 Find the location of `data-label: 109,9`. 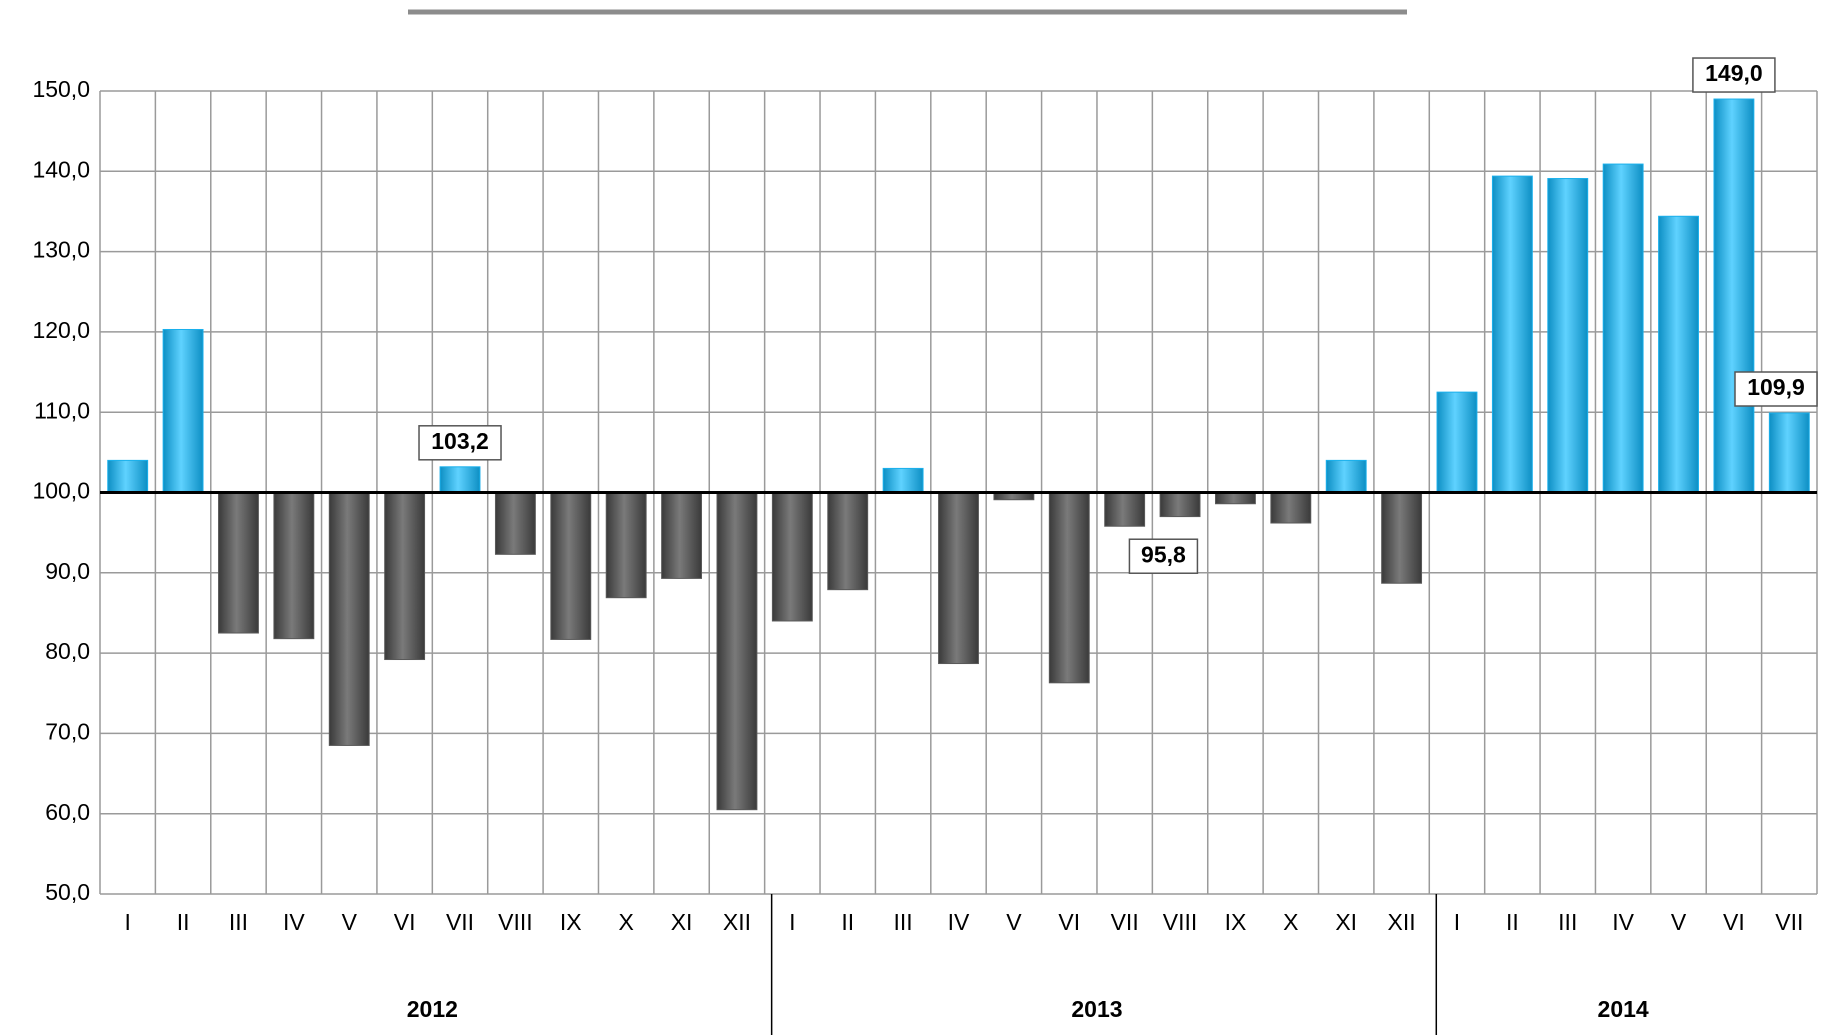

data-label: 109,9 is located at coordinates (1776, 387).